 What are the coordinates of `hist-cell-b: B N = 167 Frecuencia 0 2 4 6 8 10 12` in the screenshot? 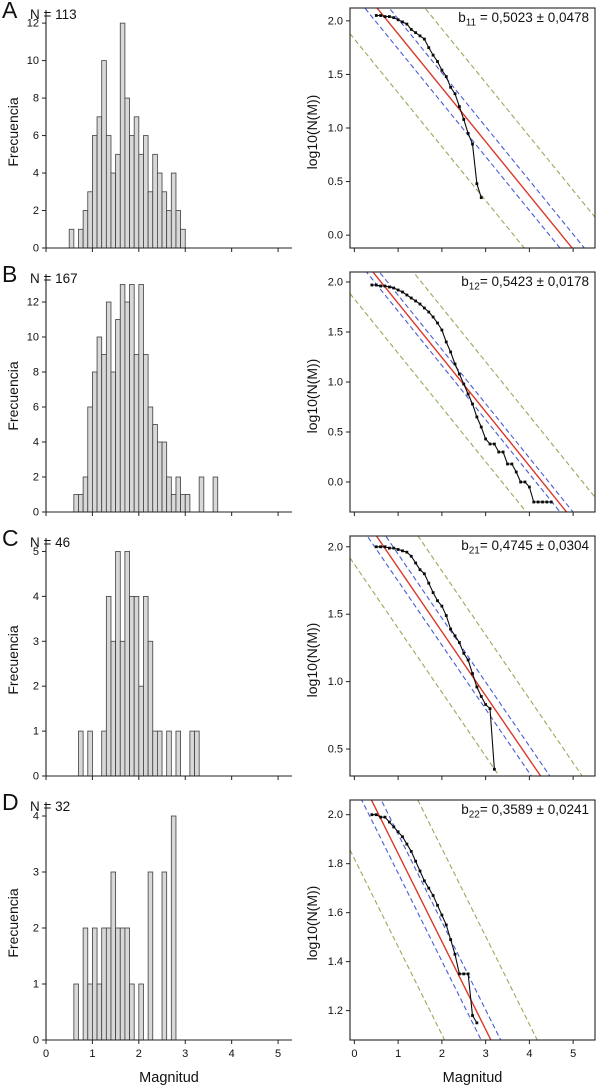 It's located at (150, 394).